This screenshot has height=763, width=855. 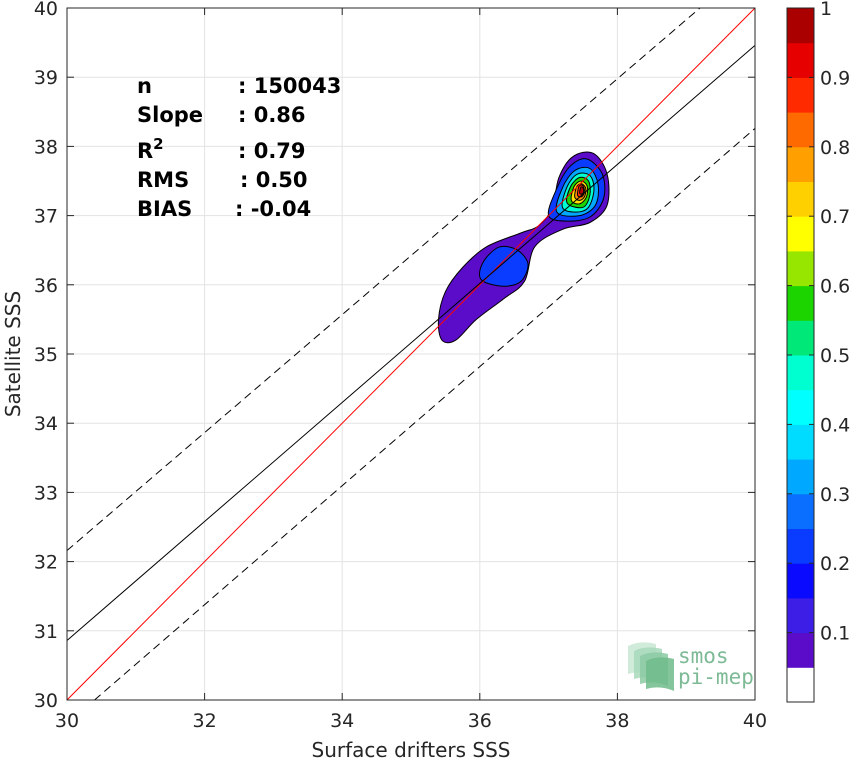 What do you see at coordinates (342, 721) in the screenshot?
I see `x-tick-label-2: 34` at bounding box center [342, 721].